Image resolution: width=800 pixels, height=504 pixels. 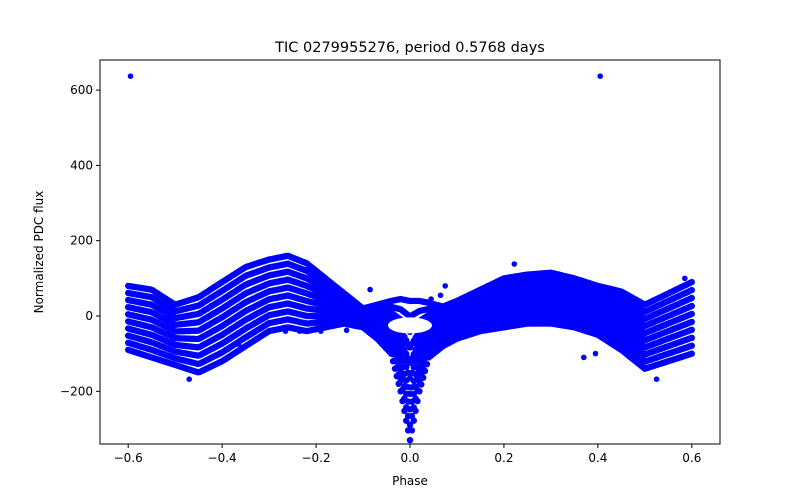 What do you see at coordinates (409, 458) in the screenshot?
I see `x-tick-label: 0.0` at bounding box center [409, 458].